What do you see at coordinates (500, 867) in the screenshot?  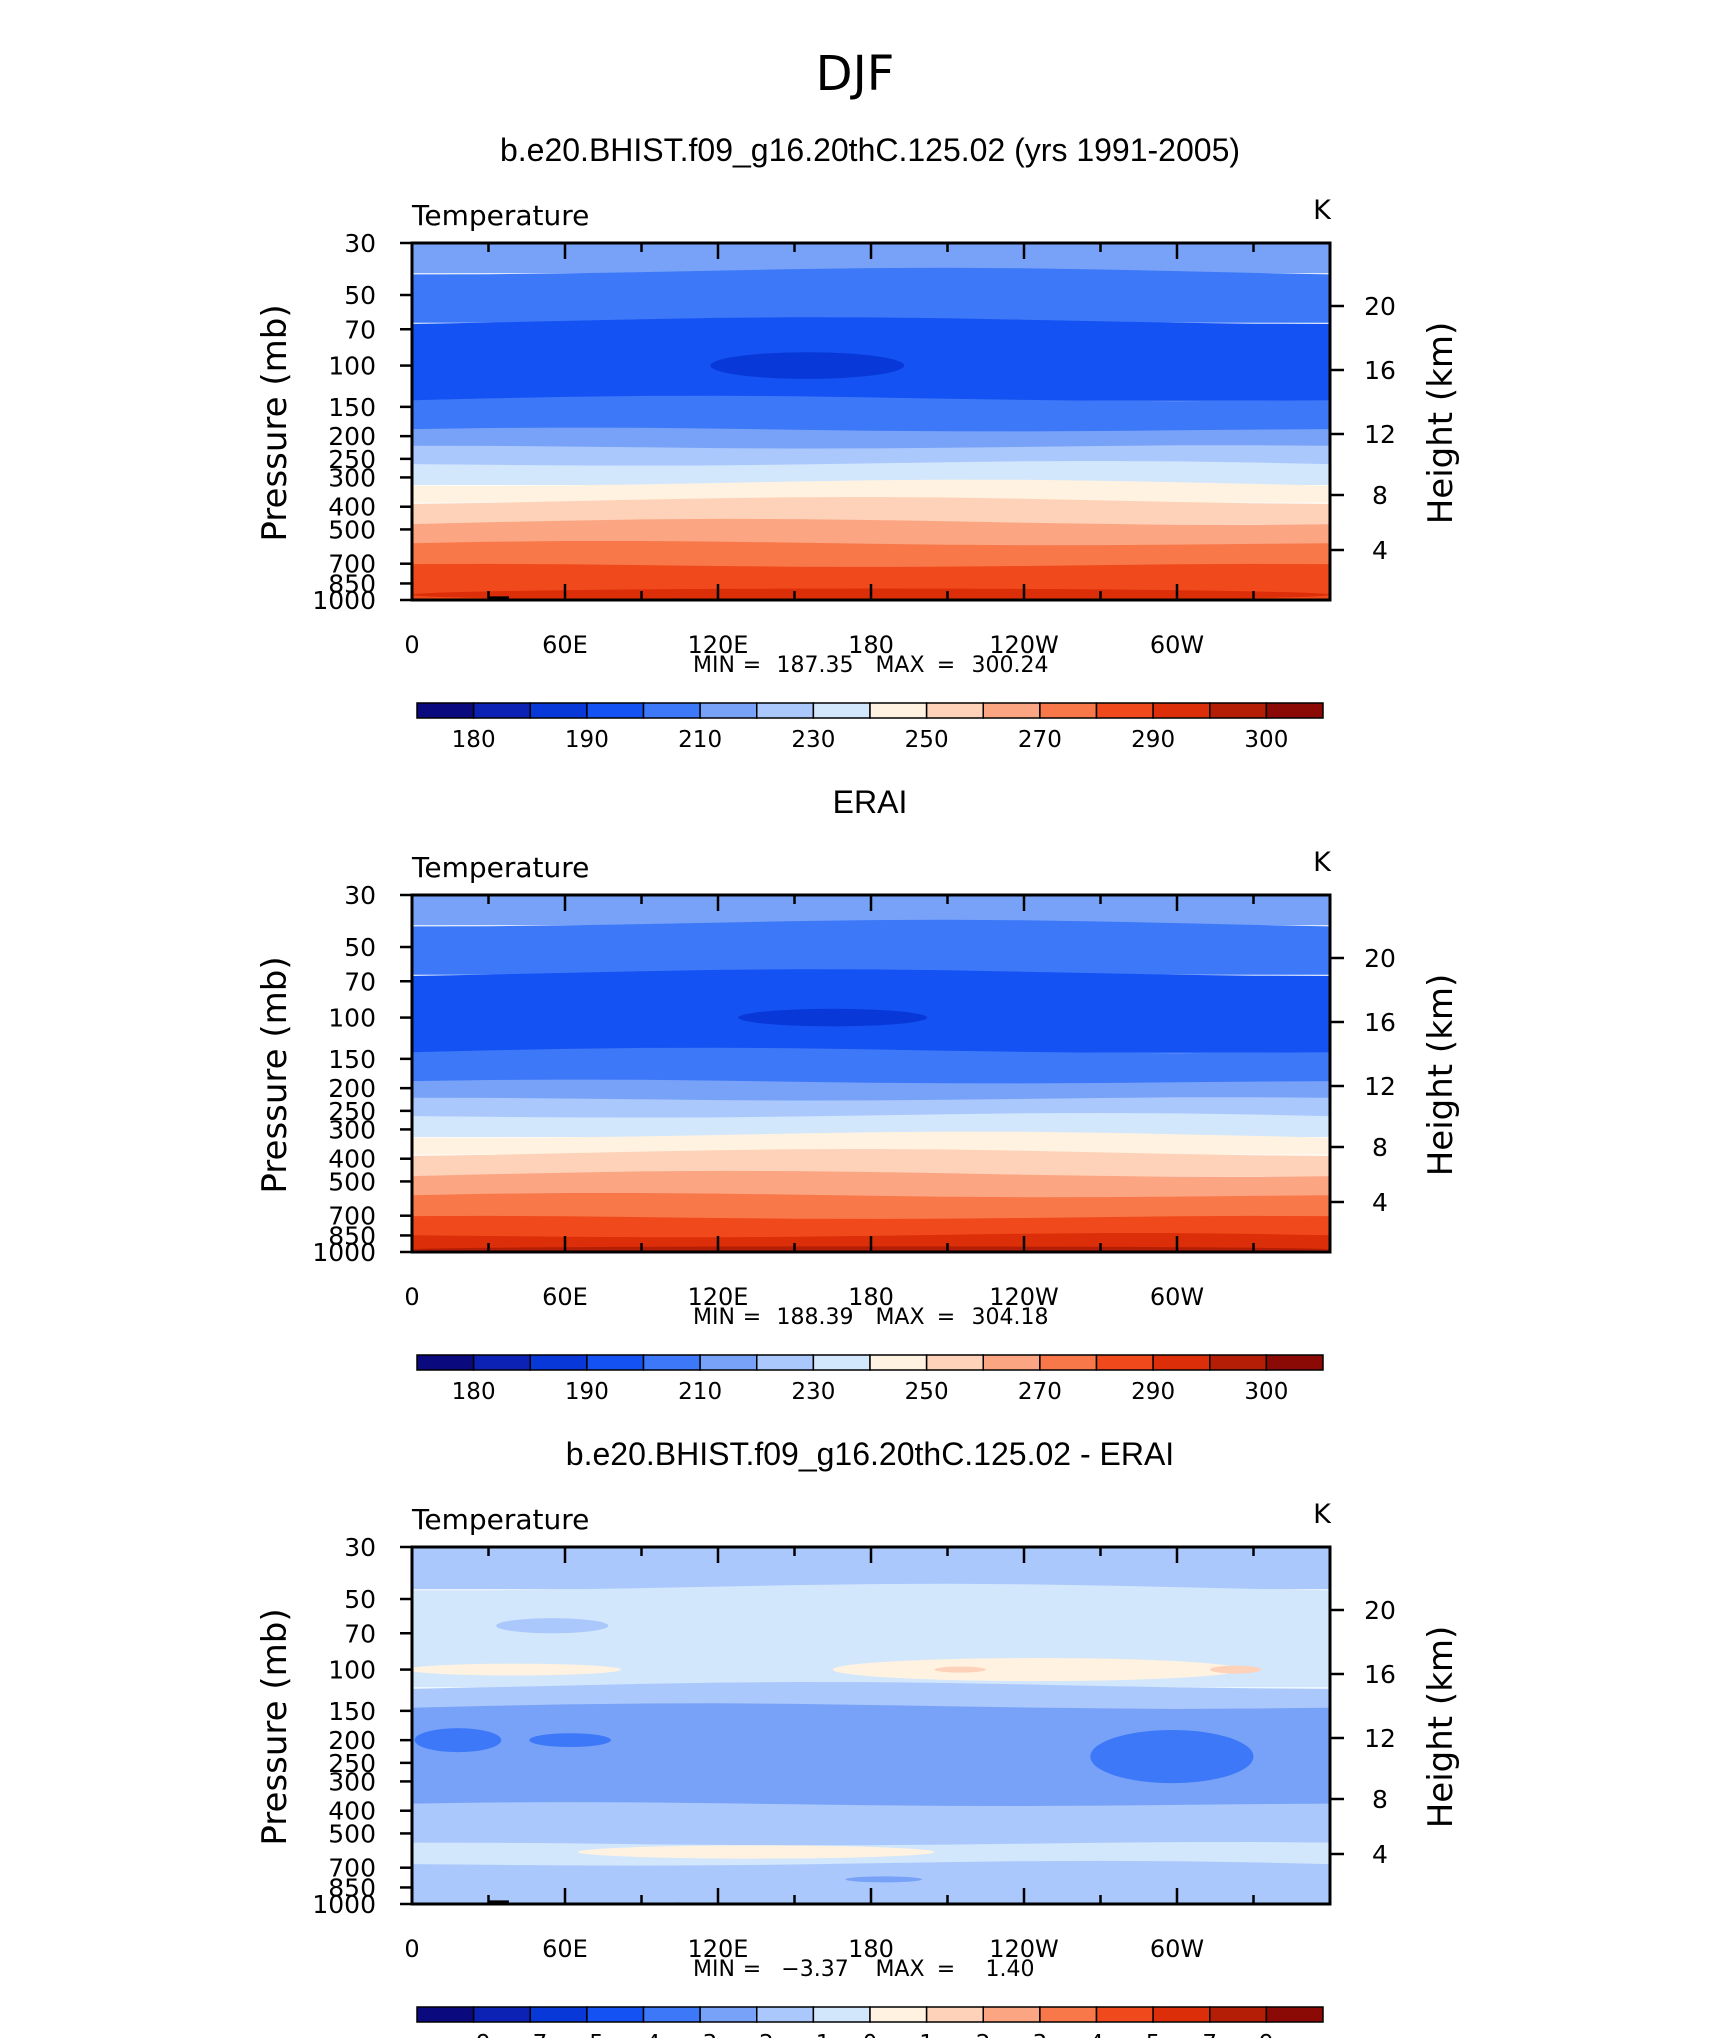 I see `panel-2-variable-label: Temperature` at bounding box center [500, 867].